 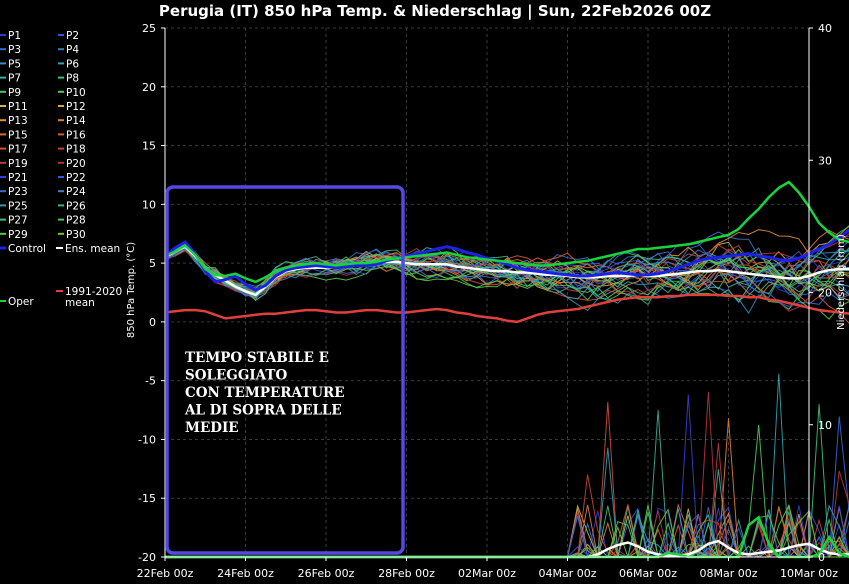 What do you see at coordinates (76, 221) in the screenshot?
I see `legend-label-p28: P28` at bounding box center [76, 221].